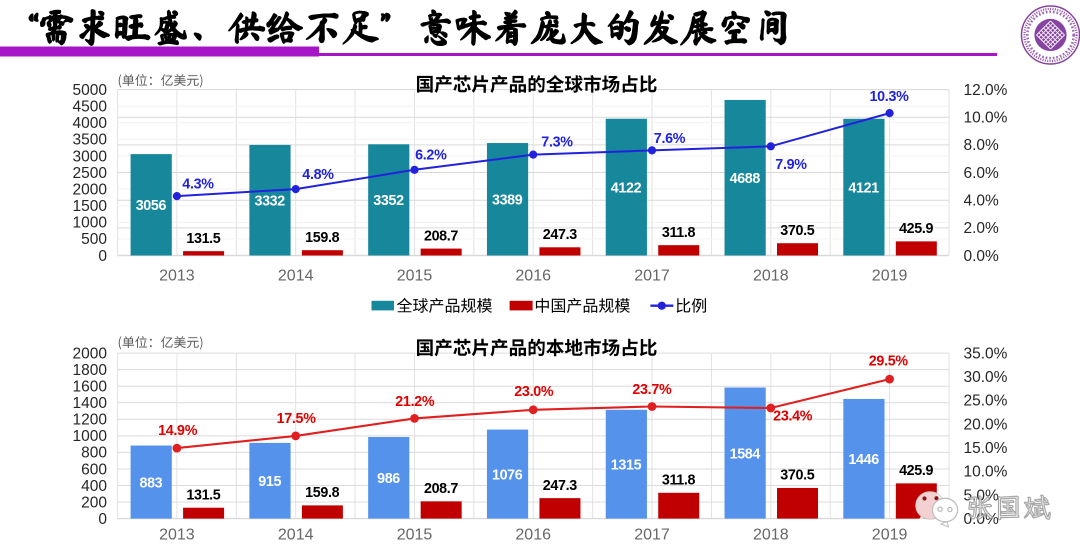 The width and height of the screenshot is (1080, 558). Describe the element at coordinates (793, 416) in the screenshot. I see `svg-text: 23.4%` at that location.